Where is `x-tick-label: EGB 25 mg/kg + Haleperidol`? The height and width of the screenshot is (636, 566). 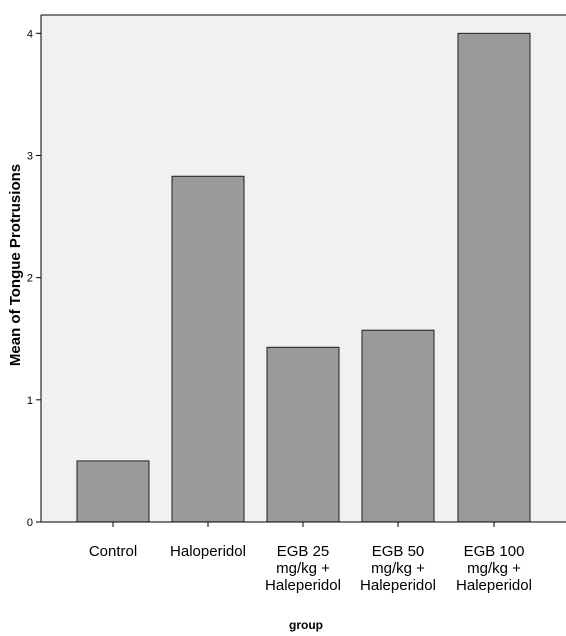 x-tick-label: EGB 25 mg/kg + Haleperidol is located at coordinates (303, 568).